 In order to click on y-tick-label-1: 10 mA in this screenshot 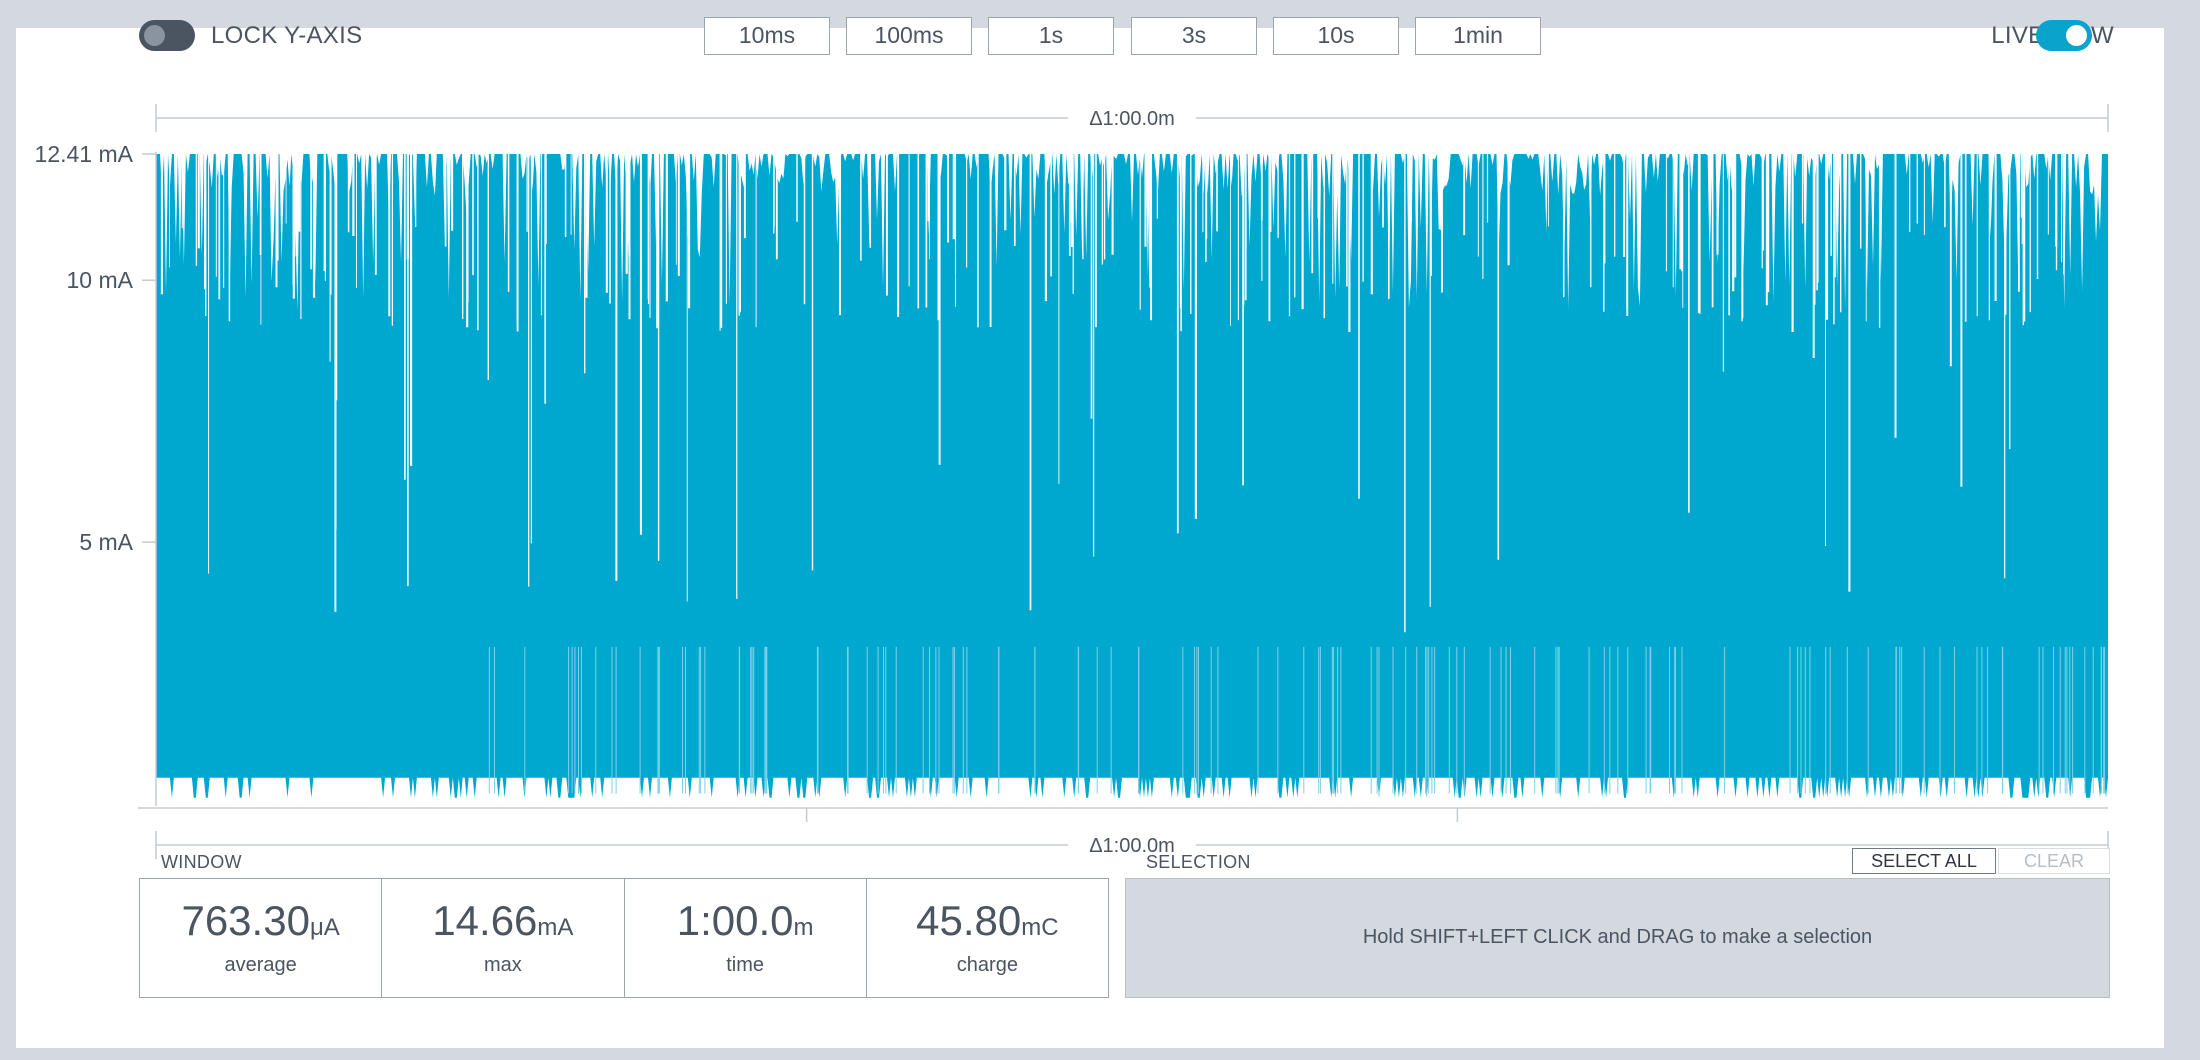, I will do `click(100, 280)`.